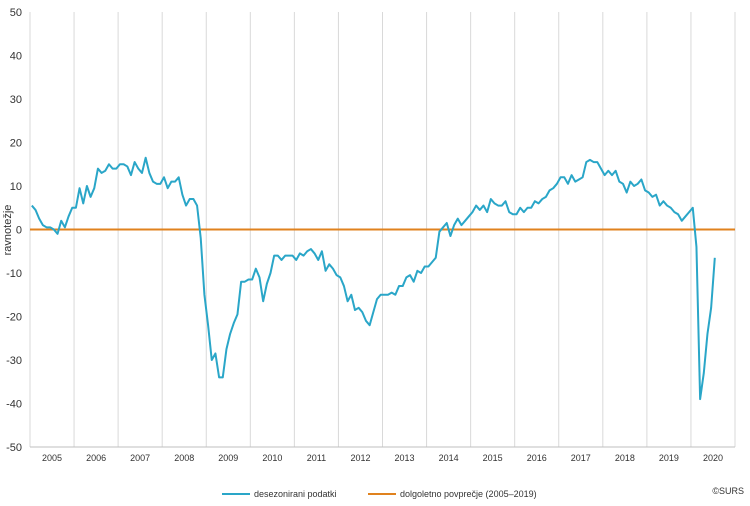 This screenshot has height=506, width=750. Describe the element at coordinates (96, 458) in the screenshot. I see `x-tick-label: 2006` at that location.